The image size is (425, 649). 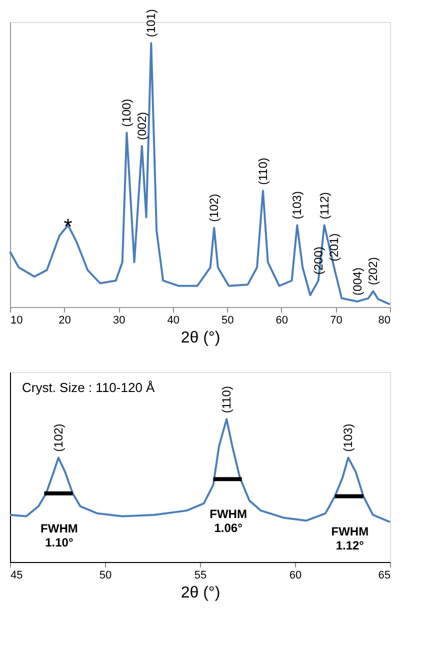 I want to click on x-tick-label: 80, so click(x=384, y=320).